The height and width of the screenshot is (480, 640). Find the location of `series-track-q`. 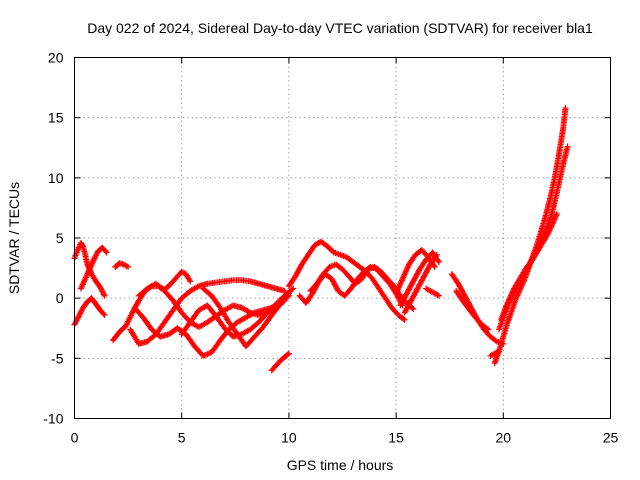

series-track-q is located at coordinates (420, 283).